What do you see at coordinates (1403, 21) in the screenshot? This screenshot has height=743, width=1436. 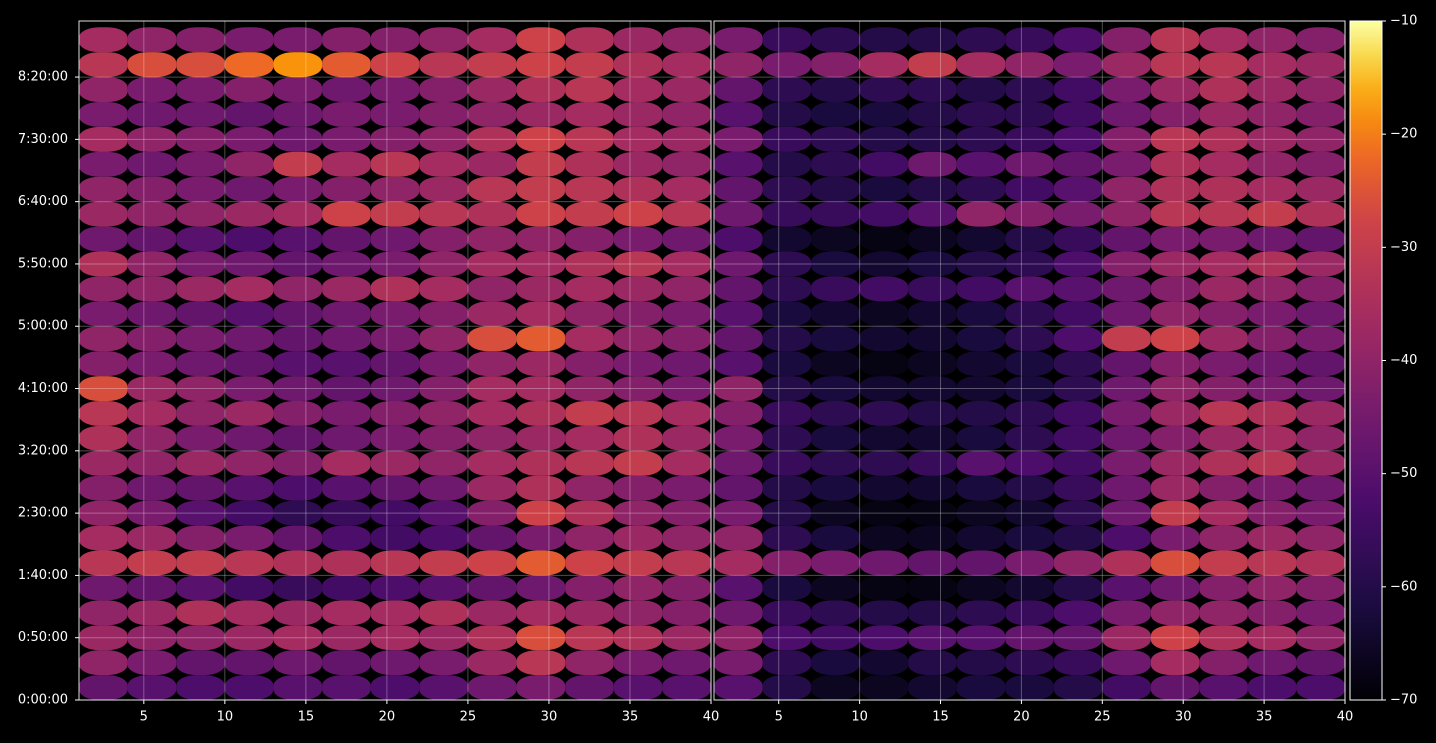 I see `colorbar-tick-label: −10` at bounding box center [1403, 21].